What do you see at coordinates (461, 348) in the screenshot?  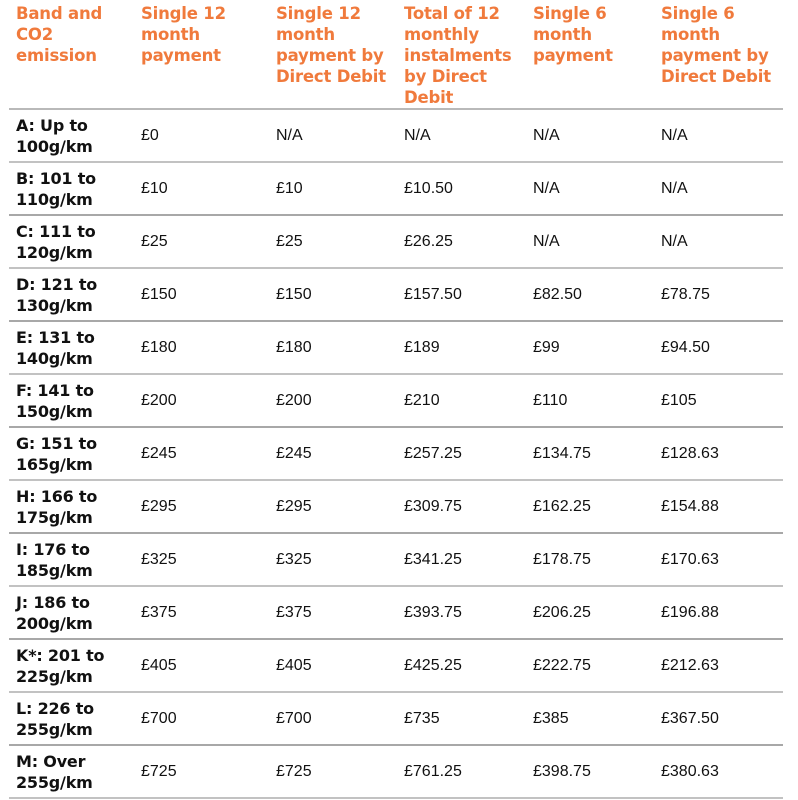 I see `cell-total-12-monthly-dd: £189` at bounding box center [461, 348].